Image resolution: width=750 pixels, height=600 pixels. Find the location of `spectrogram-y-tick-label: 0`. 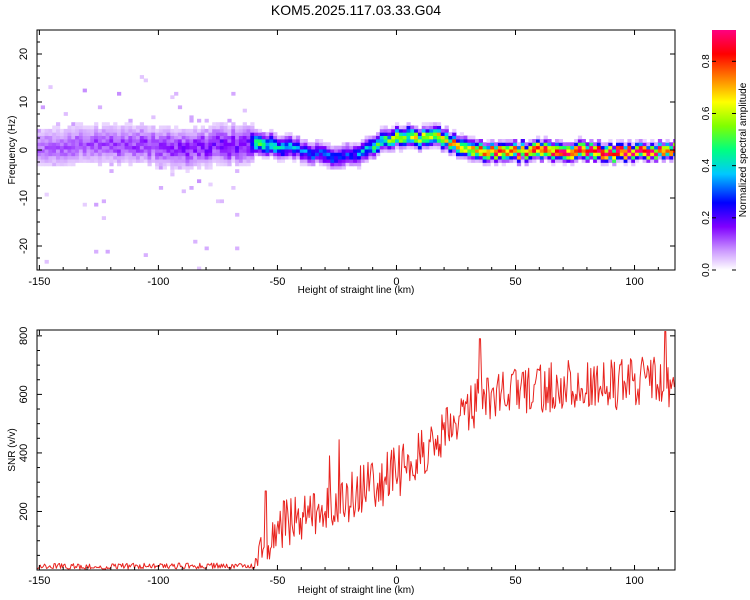

spectrogram-y-tick-label: 0 is located at coordinates (24, 150).